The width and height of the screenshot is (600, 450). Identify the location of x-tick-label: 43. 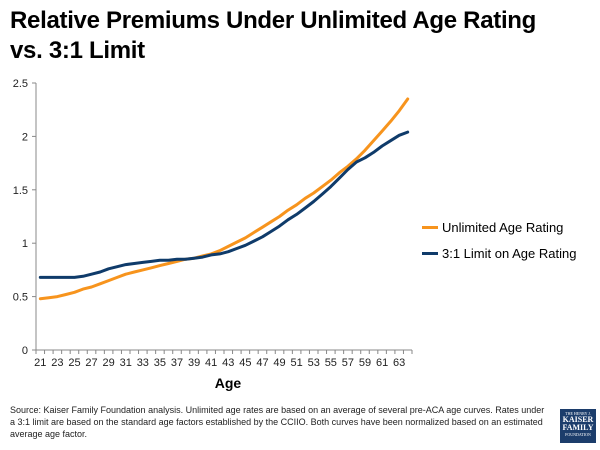
(228, 363).